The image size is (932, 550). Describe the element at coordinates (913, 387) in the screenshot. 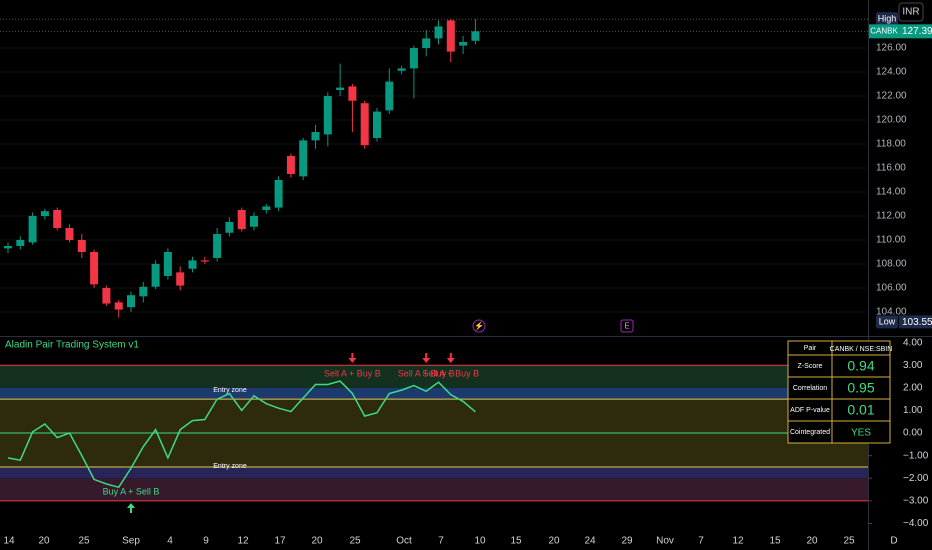

I see `y-tick-label: 2.00` at that location.